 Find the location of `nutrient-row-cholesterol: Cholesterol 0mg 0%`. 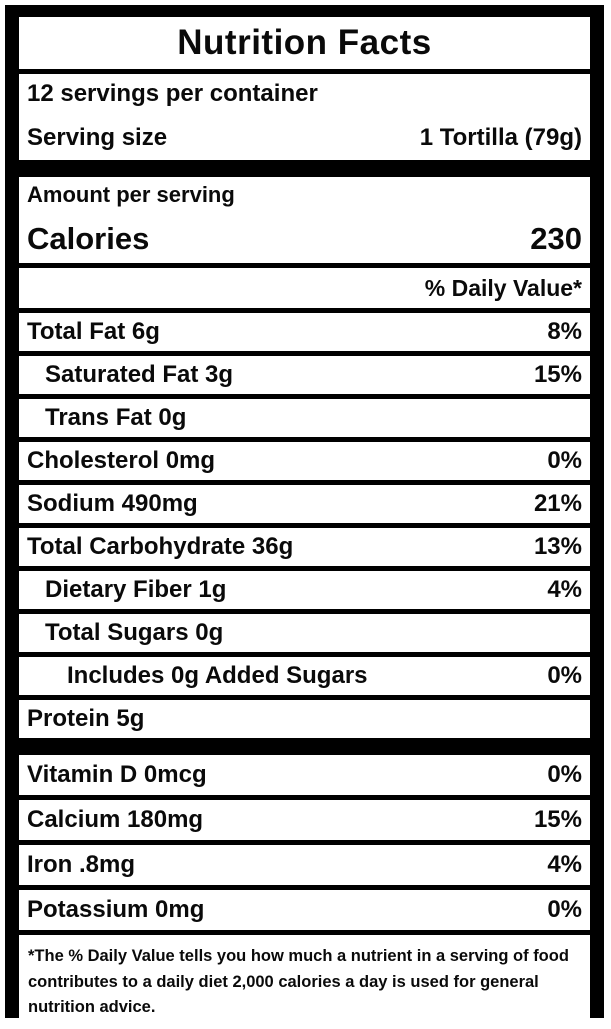

nutrient-row-cholesterol: Cholesterol 0mg 0% is located at coordinates (304, 461).